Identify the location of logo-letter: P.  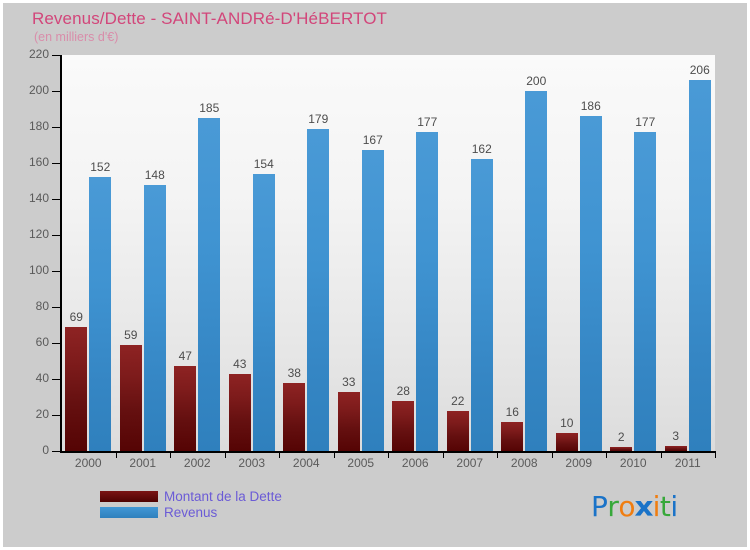
(599, 506).